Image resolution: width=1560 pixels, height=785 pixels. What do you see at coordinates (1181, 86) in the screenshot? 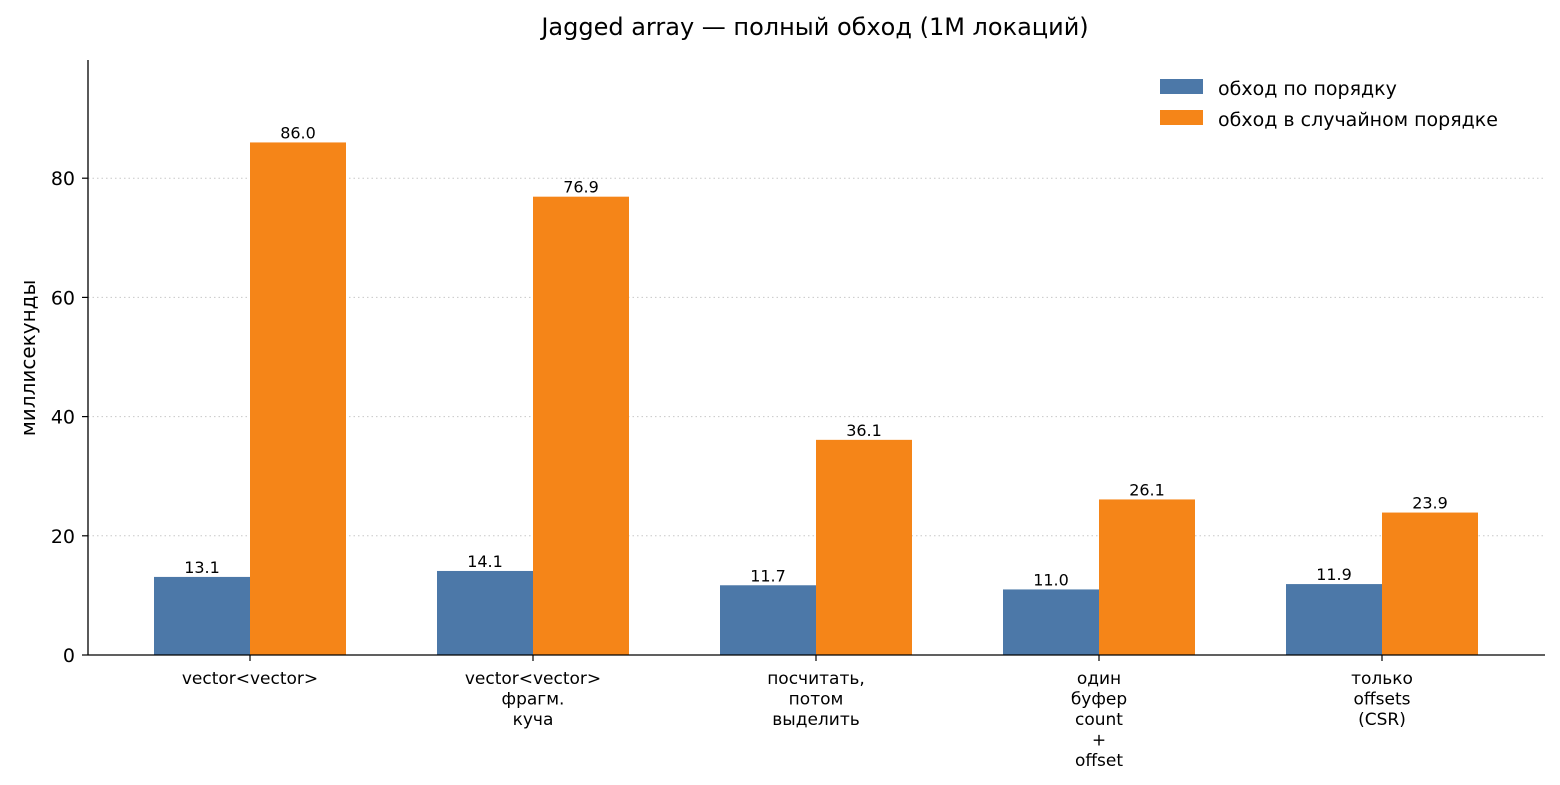
I see `legend-swatch-in-order` at bounding box center [1181, 86].